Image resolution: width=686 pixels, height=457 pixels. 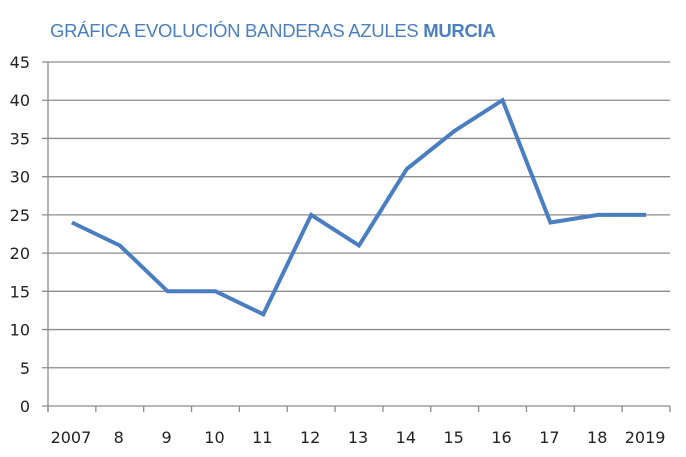 What do you see at coordinates (71, 437) in the screenshot?
I see `x-tick-label: 2007` at bounding box center [71, 437].